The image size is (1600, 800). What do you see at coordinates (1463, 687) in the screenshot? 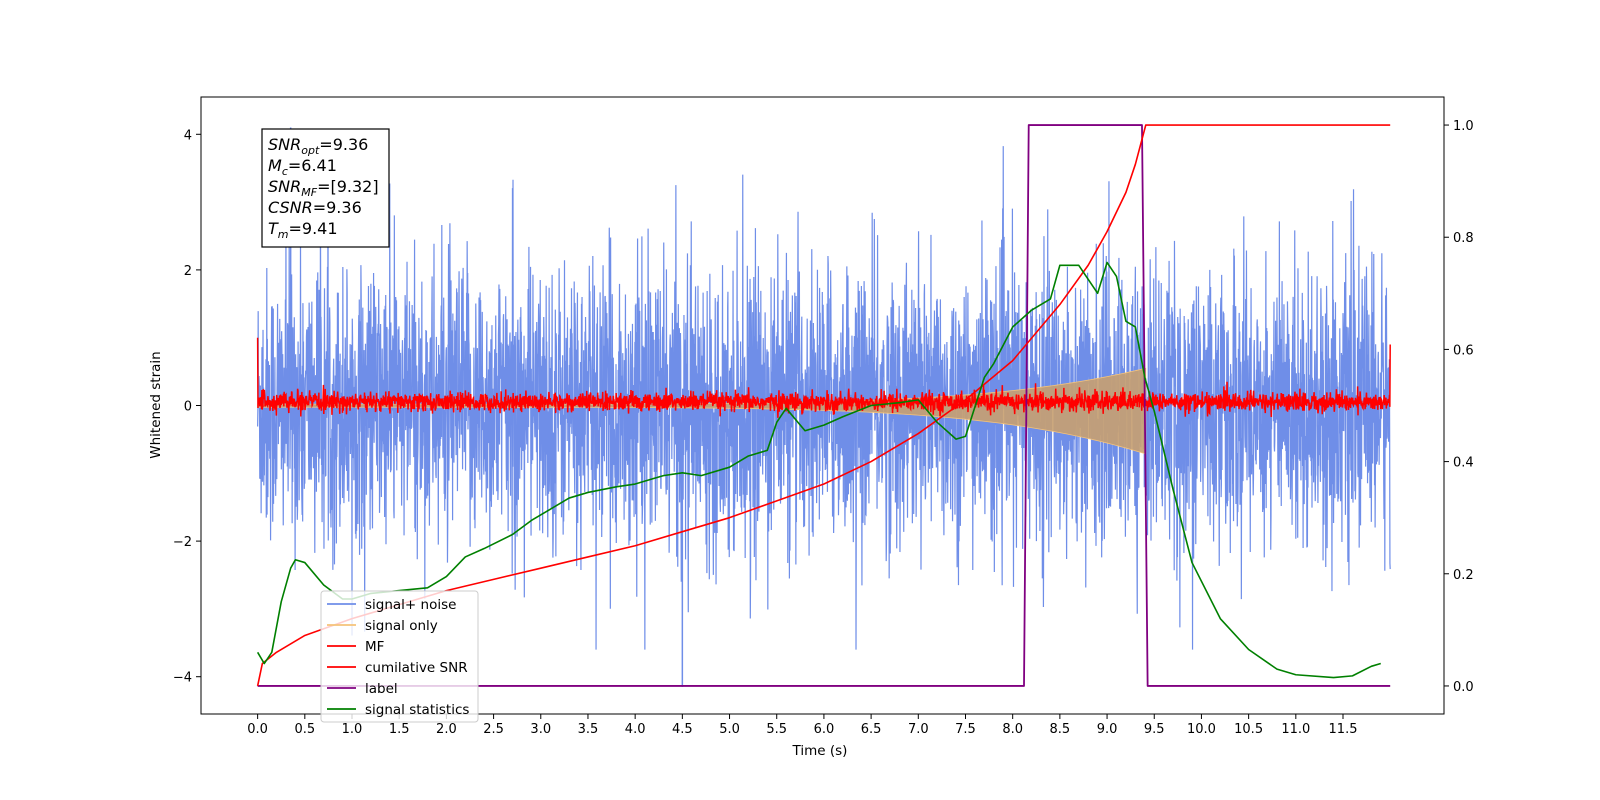
I see `y-right-tick-label: 0.0` at bounding box center [1463, 687].